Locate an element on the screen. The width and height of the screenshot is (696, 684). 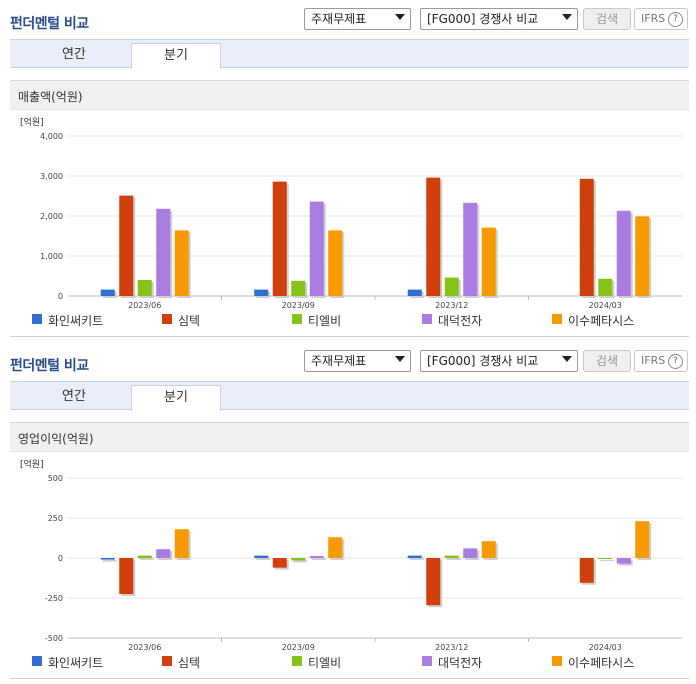
y-tick-label: -500 is located at coordinates (54, 638).